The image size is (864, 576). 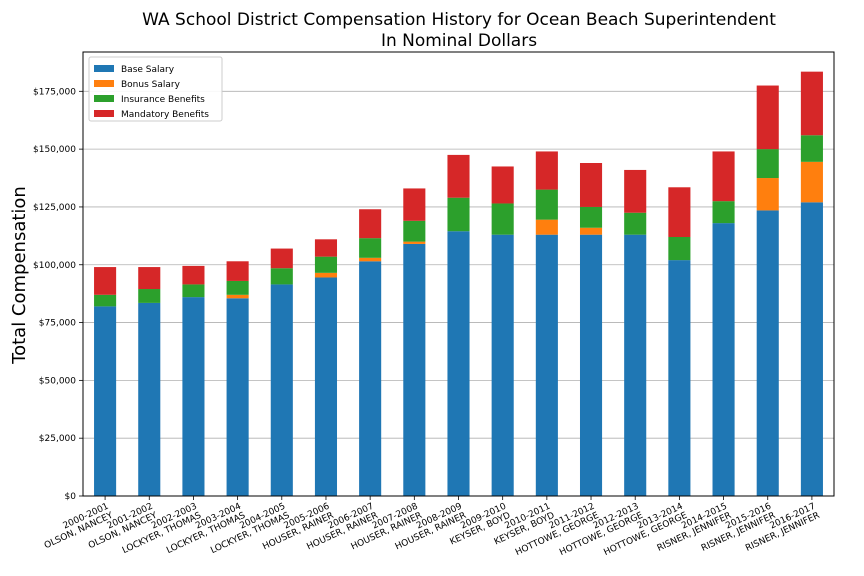 I want to click on y-tick-label: $25,000, so click(x=57, y=439).